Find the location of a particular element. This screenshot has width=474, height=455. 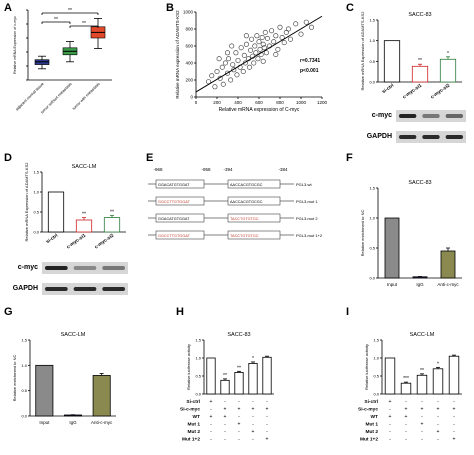

d-blot-label-gapdh: GAPDH is located at coordinates (25, 288).